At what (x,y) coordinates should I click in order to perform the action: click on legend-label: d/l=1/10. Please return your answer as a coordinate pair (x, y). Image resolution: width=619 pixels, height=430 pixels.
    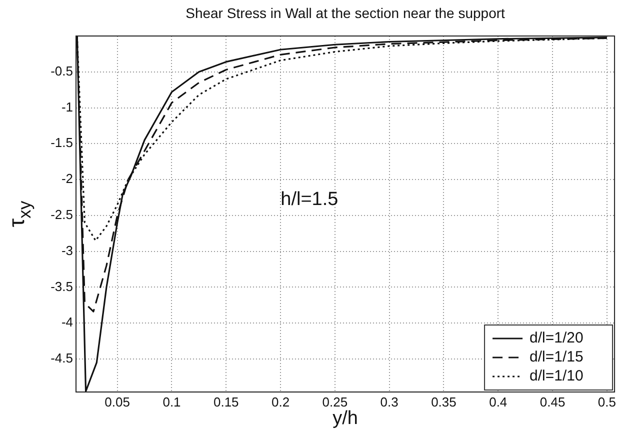
    Looking at the image, I should click on (557, 376).